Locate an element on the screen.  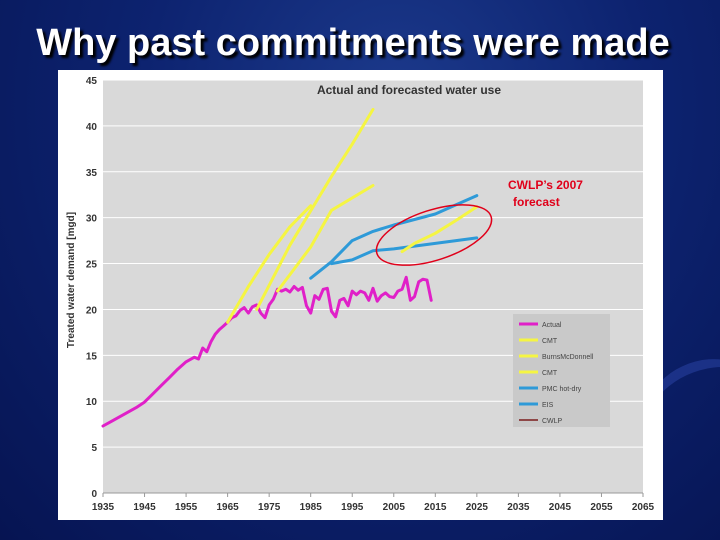
x-tick-label: 2055 is located at coordinates (601, 507).